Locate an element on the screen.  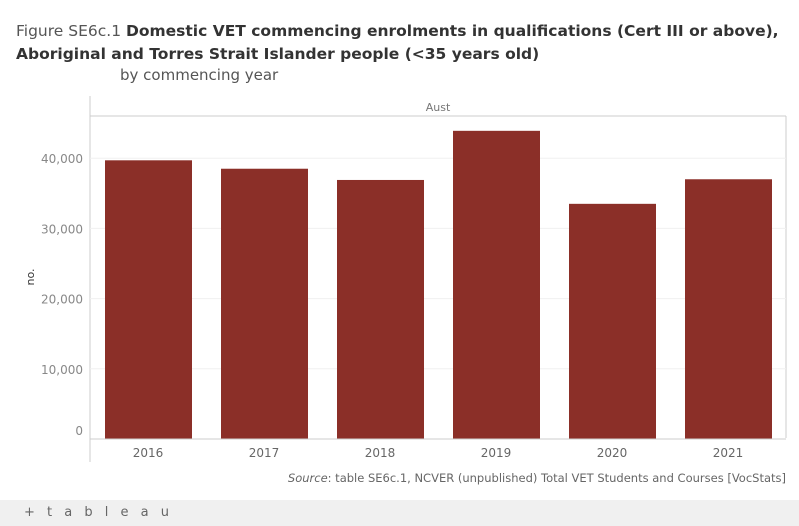
y-tick-label: 40,000 is located at coordinates (62, 159).